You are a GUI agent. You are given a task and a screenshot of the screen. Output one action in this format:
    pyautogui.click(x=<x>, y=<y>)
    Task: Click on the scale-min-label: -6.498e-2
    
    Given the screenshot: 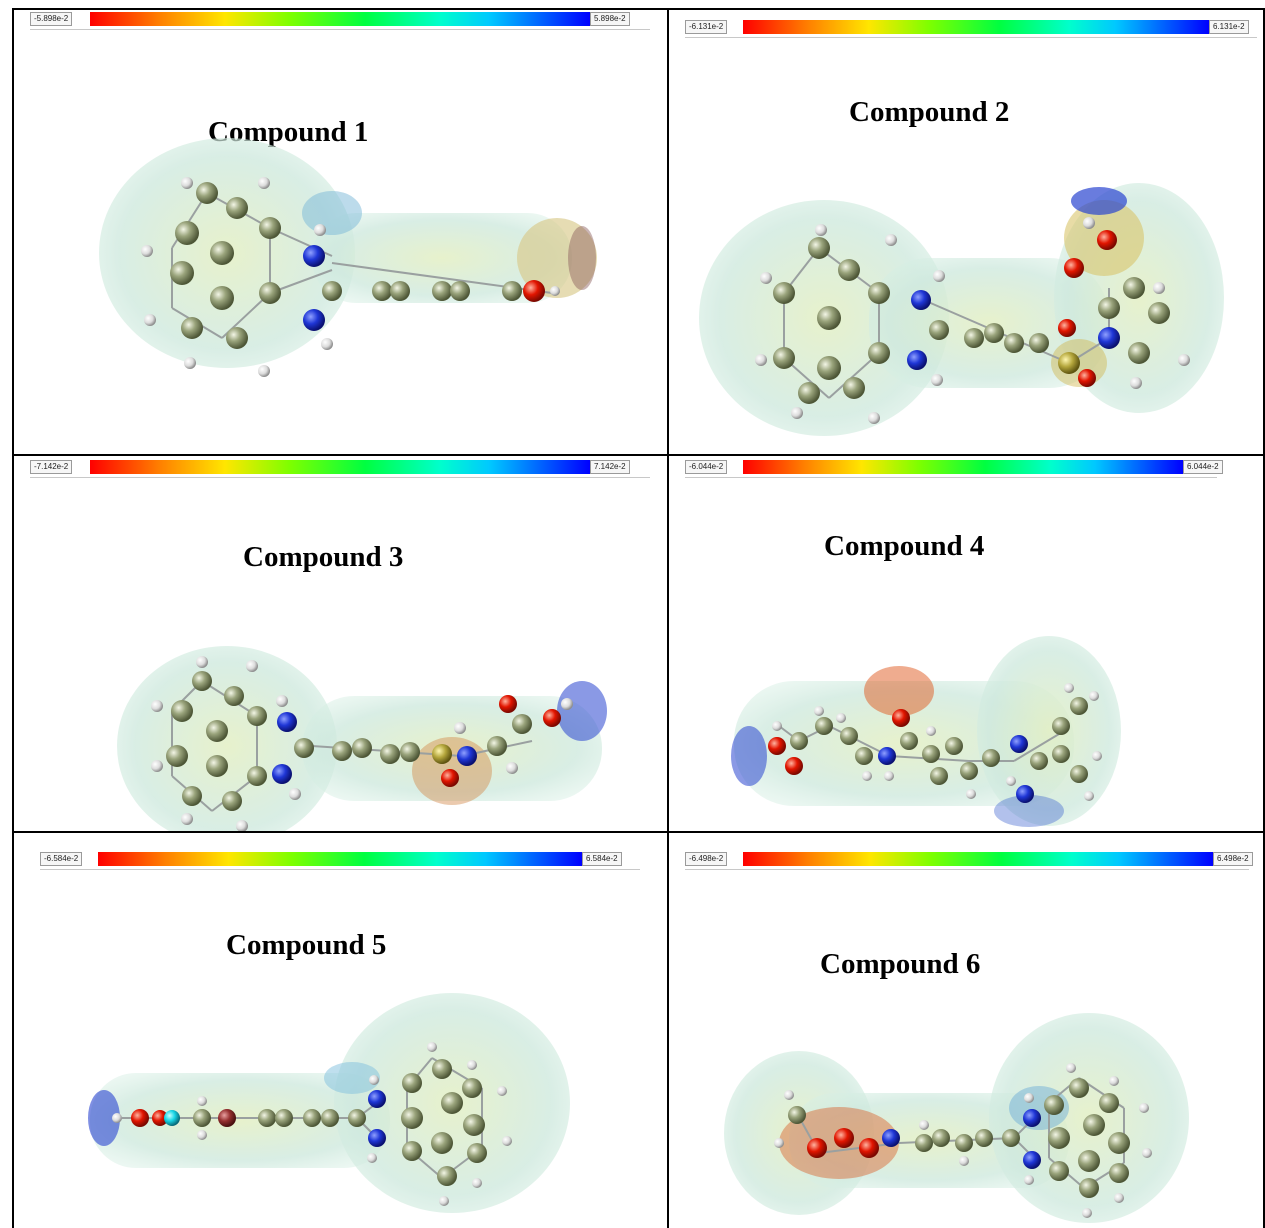 What is the action you would take?
    pyautogui.click(x=706, y=859)
    